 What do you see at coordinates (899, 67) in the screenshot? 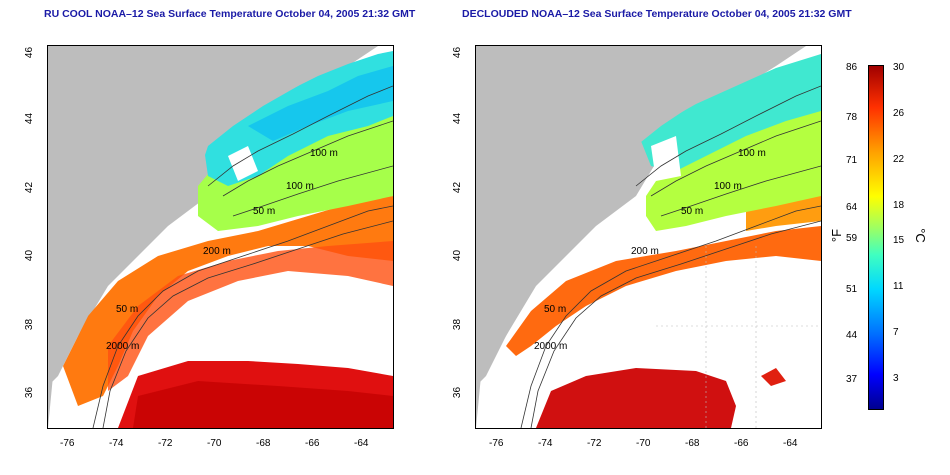
I see `celsius-label: 30` at bounding box center [899, 67].